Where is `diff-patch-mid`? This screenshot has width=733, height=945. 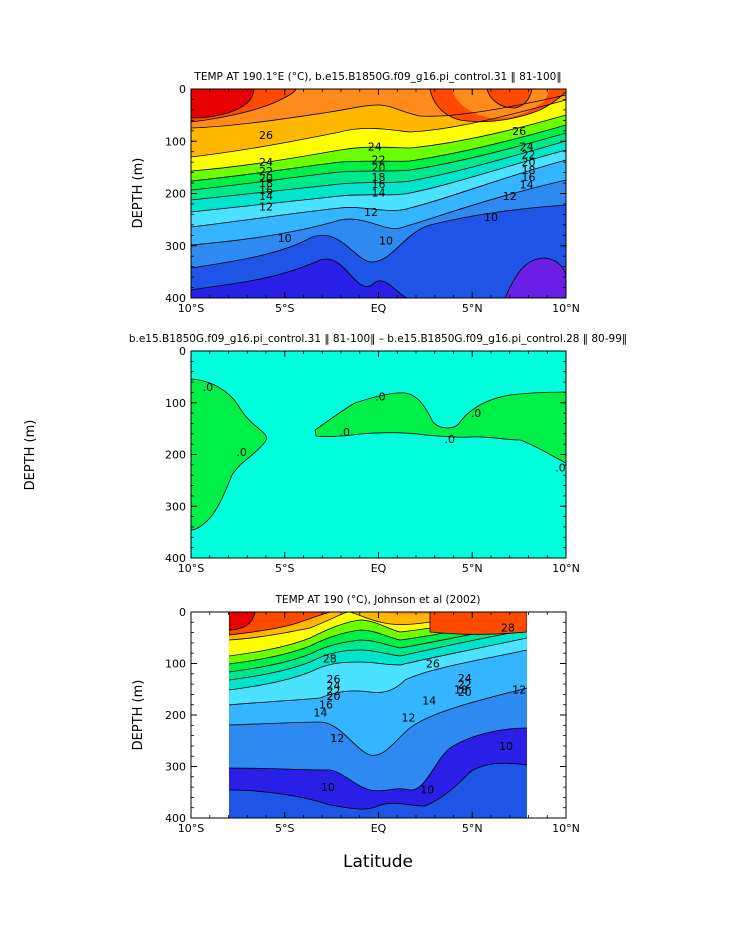 diff-patch-mid is located at coordinates (440, 427).